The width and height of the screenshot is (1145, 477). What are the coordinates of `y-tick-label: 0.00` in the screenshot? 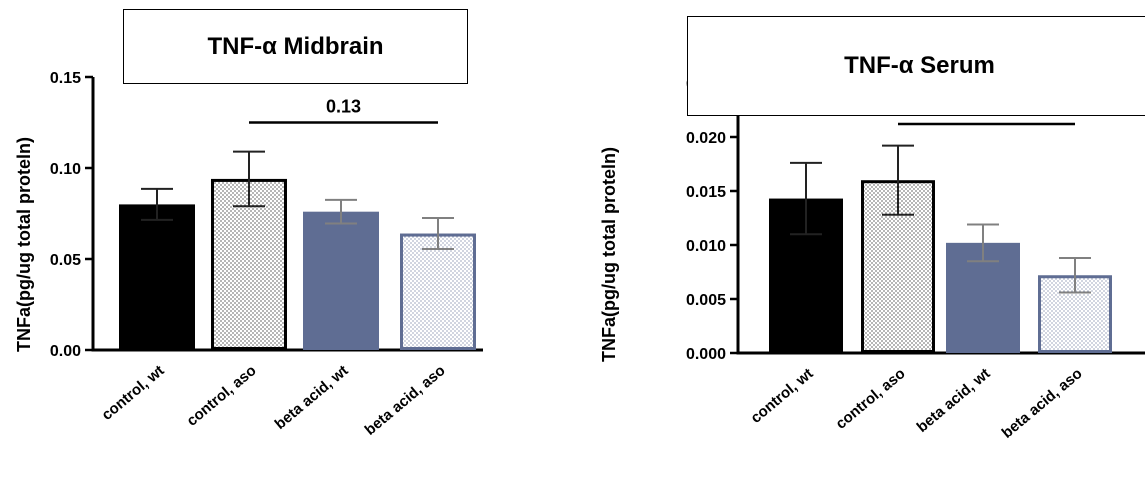 It's located at (65, 351).